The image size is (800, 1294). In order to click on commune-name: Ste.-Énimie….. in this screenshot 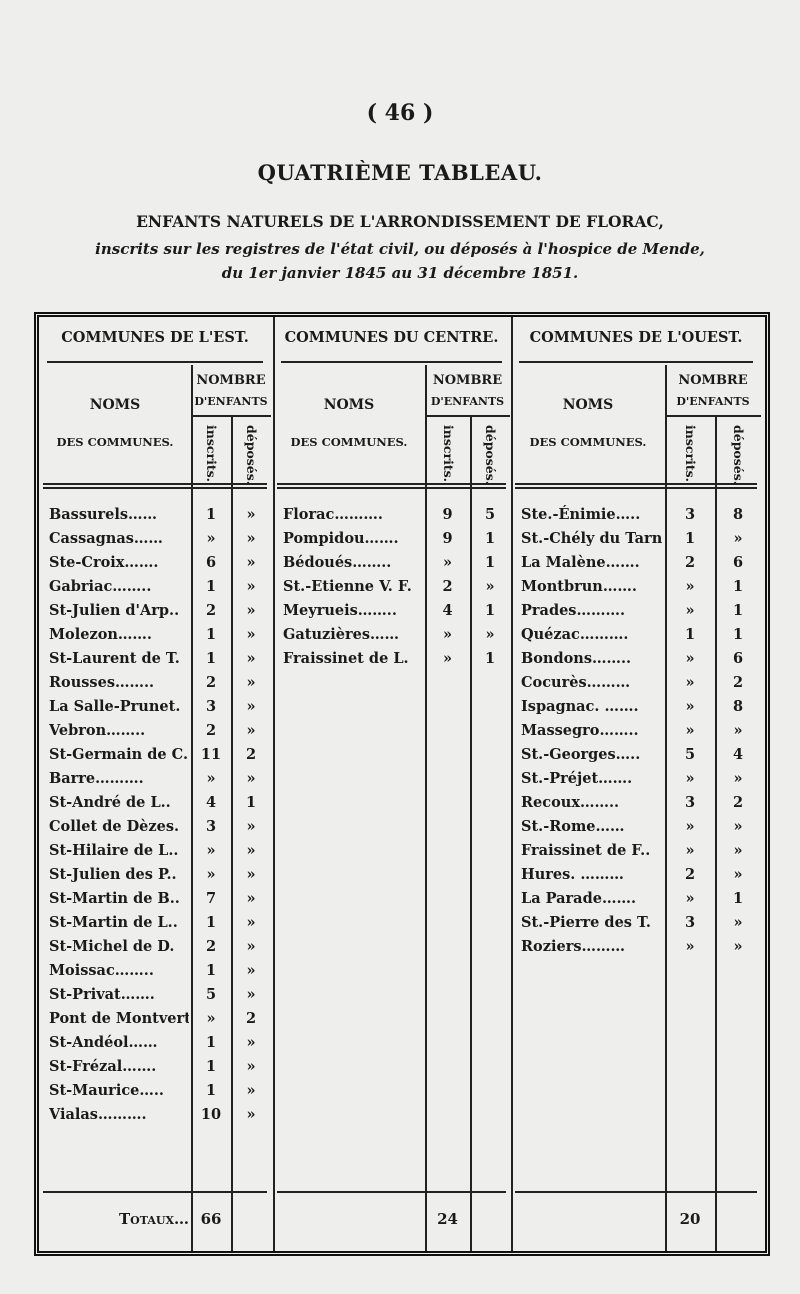, I will do `click(581, 514)`.